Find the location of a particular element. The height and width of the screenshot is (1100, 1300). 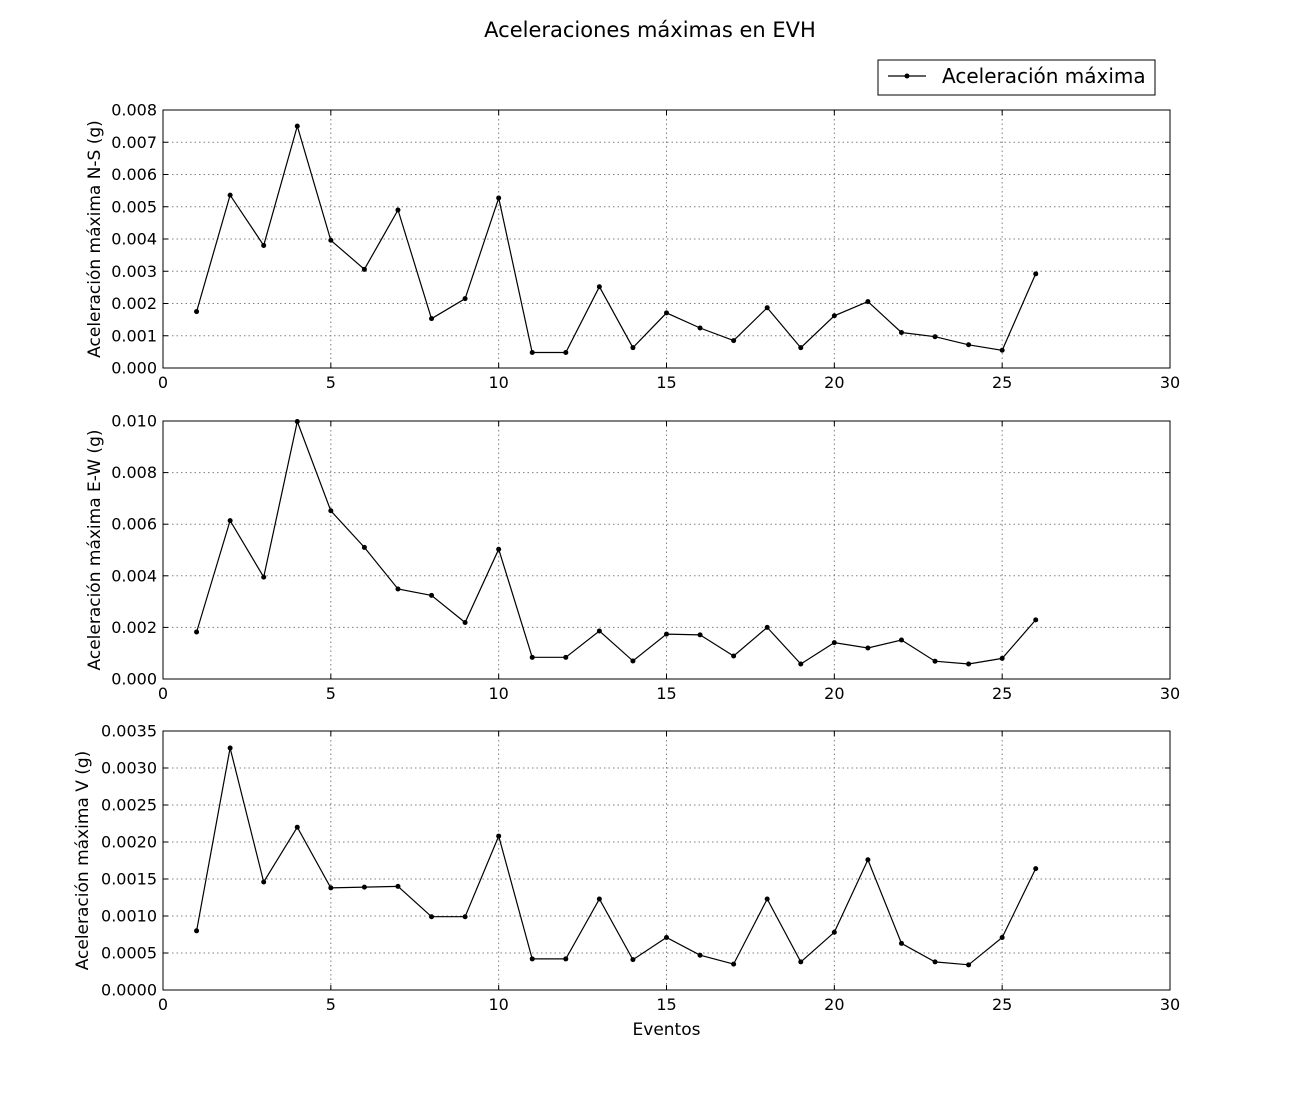

series-line-v is located at coordinates (616, 856).